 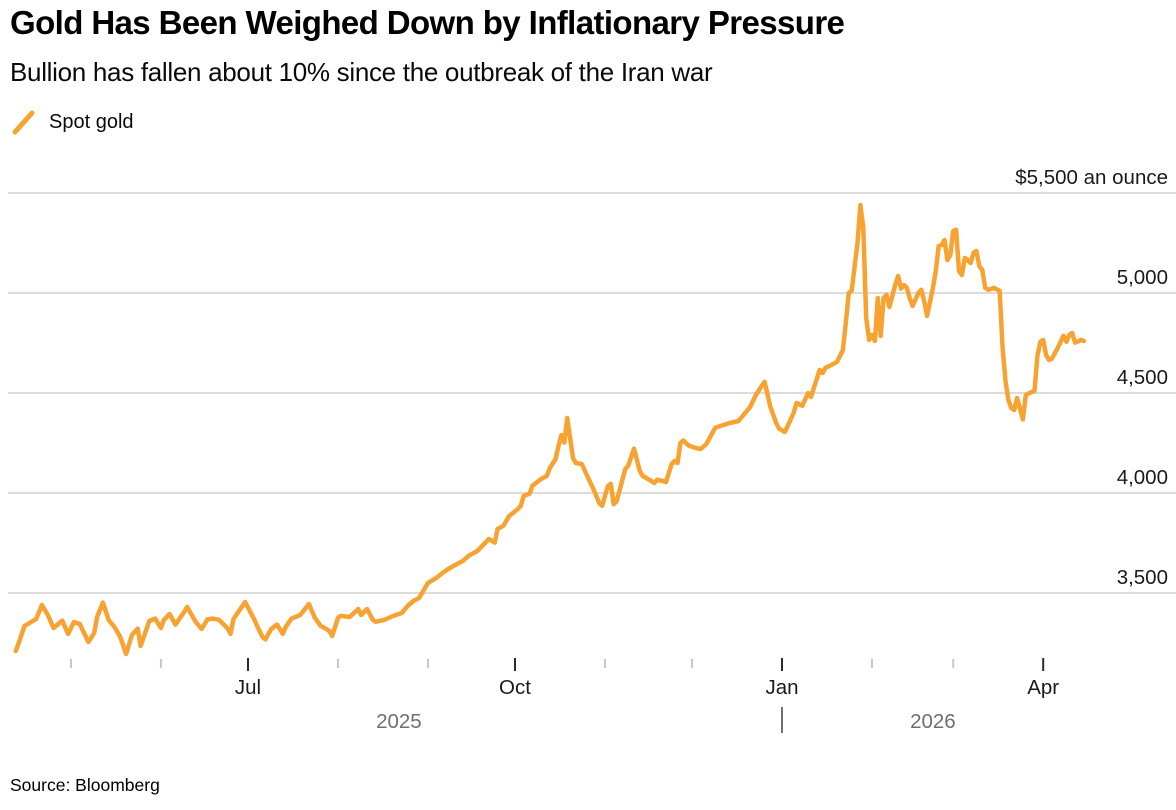 What do you see at coordinates (1091, 177) in the screenshot?
I see `y-axis-label: $5,500 an ounce` at bounding box center [1091, 177].